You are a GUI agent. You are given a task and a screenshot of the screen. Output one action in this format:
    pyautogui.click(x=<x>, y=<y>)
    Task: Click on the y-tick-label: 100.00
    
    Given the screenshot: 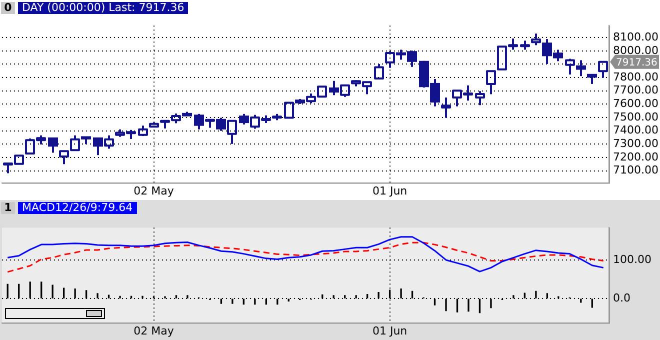 What is the action you would take?
    pyautogui.click(x=632, y=259)
    